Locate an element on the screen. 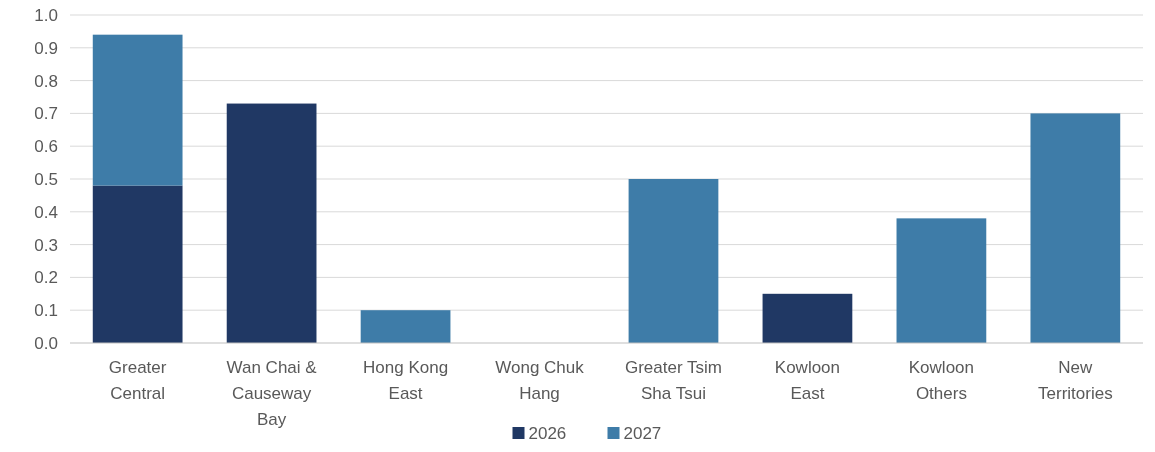  y-tick-label: 1.0 is located at coordinates (46, 15).